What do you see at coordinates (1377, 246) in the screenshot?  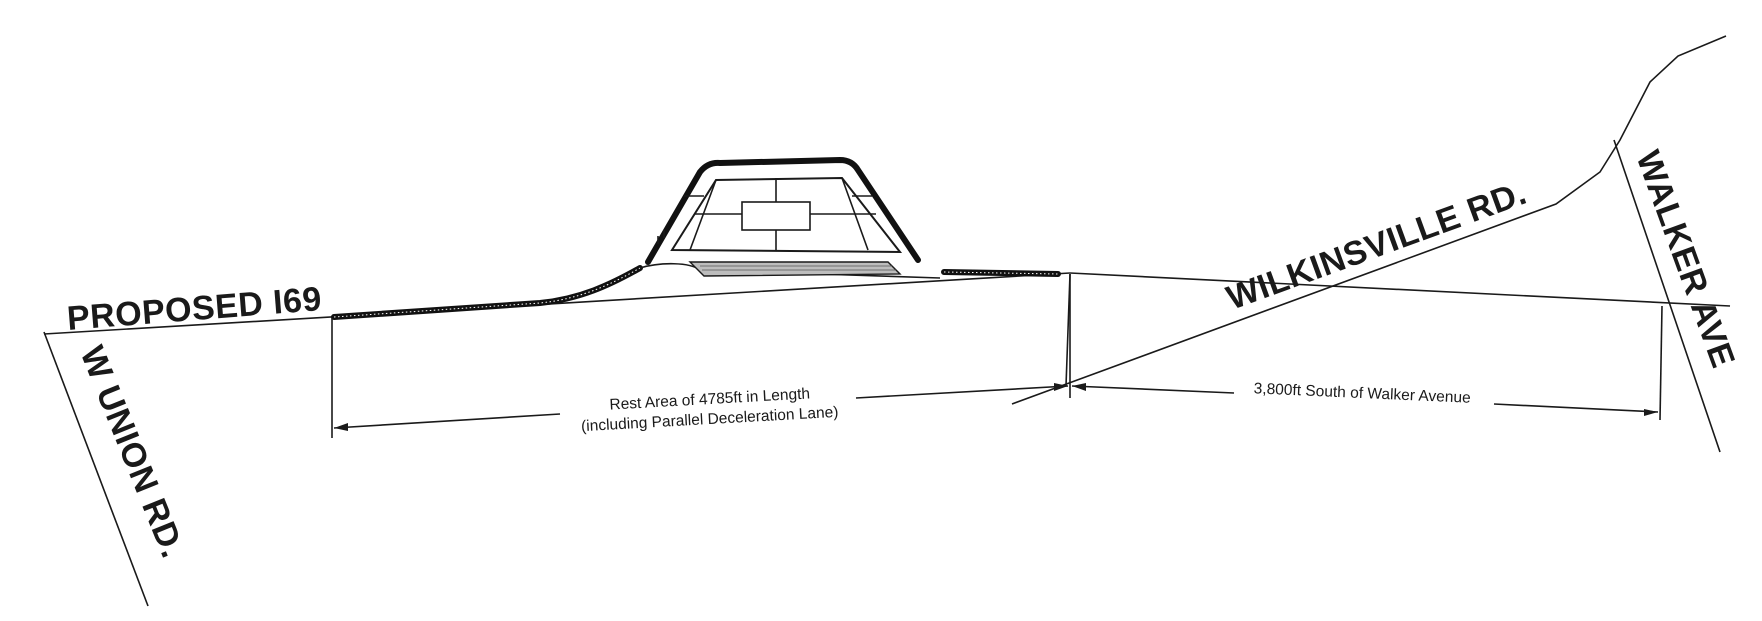 I see `wilkinsville-rd-label: WILKINSVILLE RD.` at bounding box center [1377, 246].